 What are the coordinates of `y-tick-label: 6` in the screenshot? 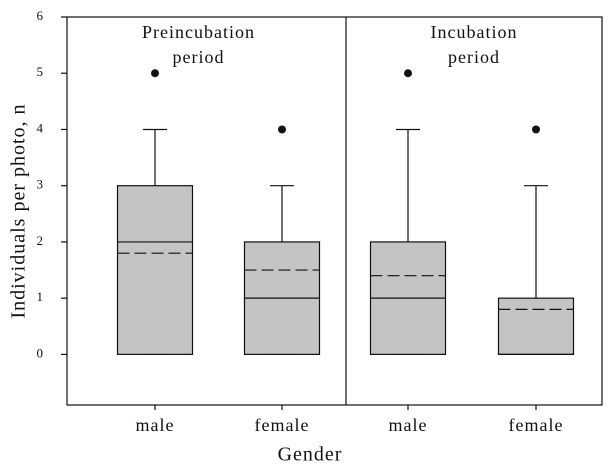 It's located at (40, 15).